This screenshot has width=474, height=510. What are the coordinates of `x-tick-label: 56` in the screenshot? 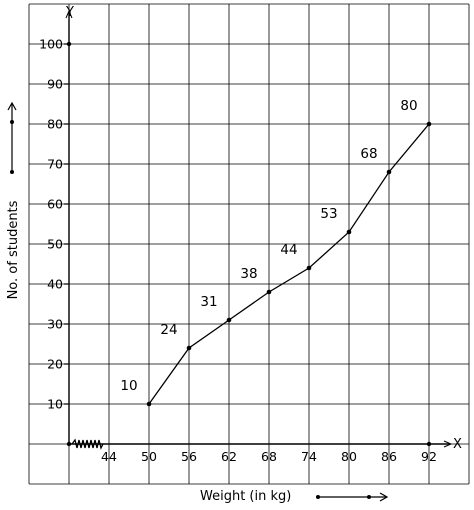 It's located at (189, 456).